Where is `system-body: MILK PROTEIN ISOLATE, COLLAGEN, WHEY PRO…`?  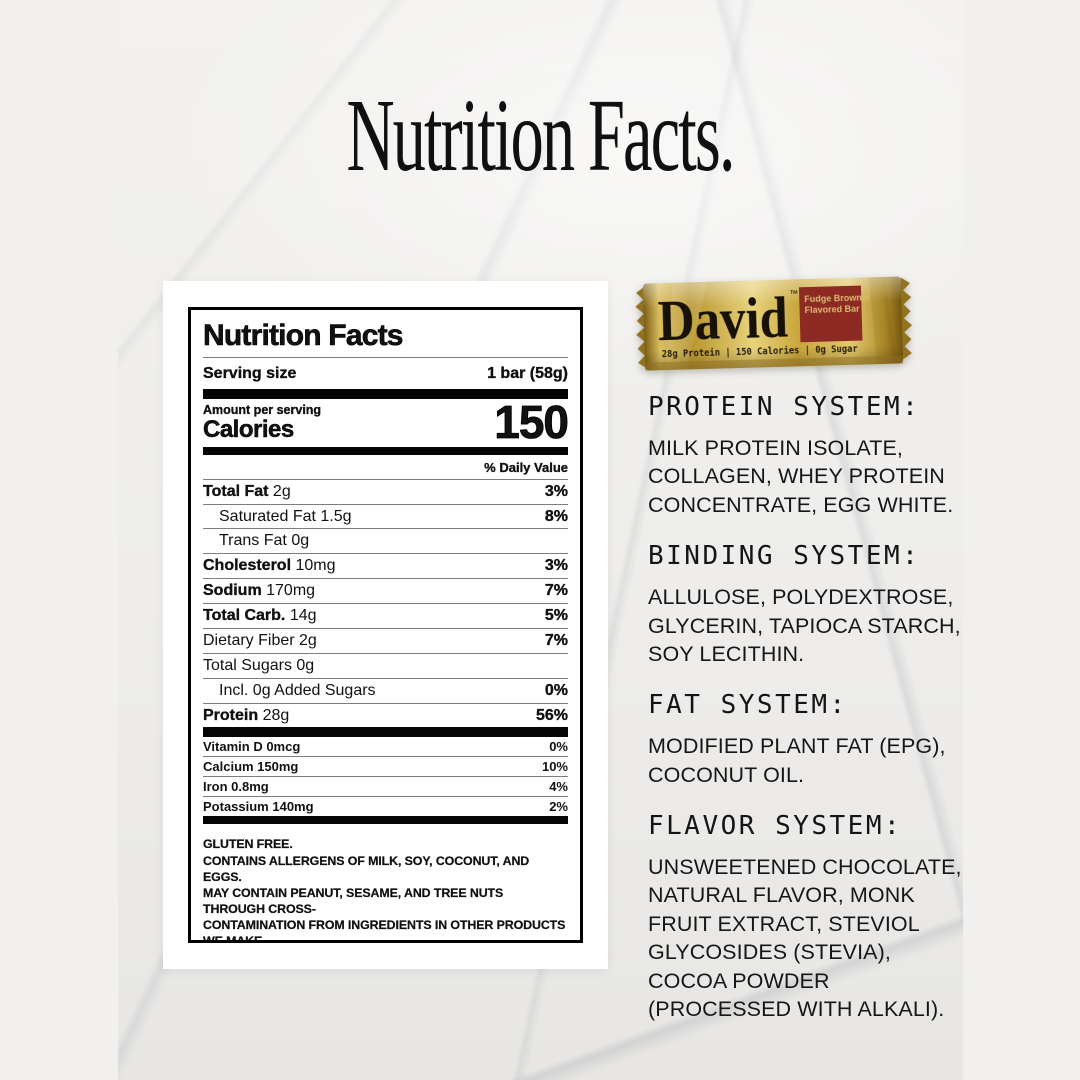
system-body: MILK PROTEIN ISOLATE, COLLAGEN, WHEY PRO… is located at coordinates (801, 476).